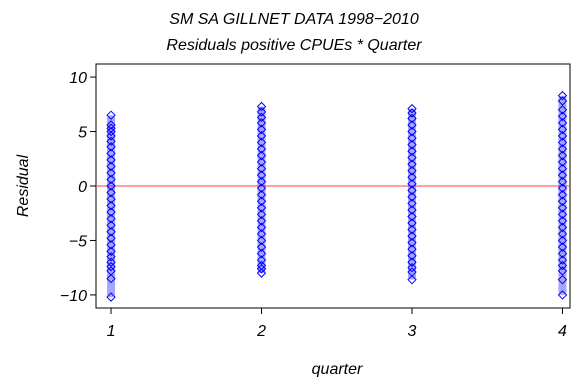 The width and height of the screenshot is (572, 377). What do you see at coordinates (412, 331) in the screenshot?
I see `x-tick-label: 3` at bounding box center [412, 331].